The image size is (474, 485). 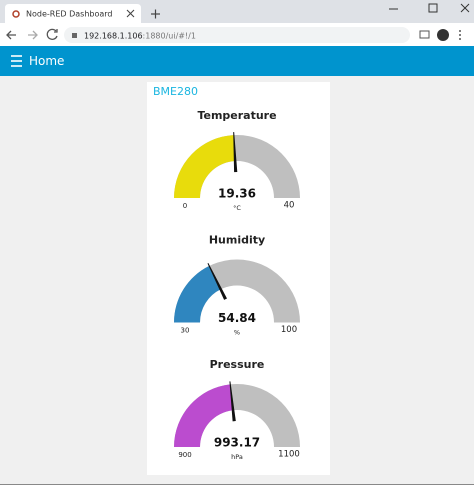 I want to click on gauge-min: 900, so click(x=184, y=455).